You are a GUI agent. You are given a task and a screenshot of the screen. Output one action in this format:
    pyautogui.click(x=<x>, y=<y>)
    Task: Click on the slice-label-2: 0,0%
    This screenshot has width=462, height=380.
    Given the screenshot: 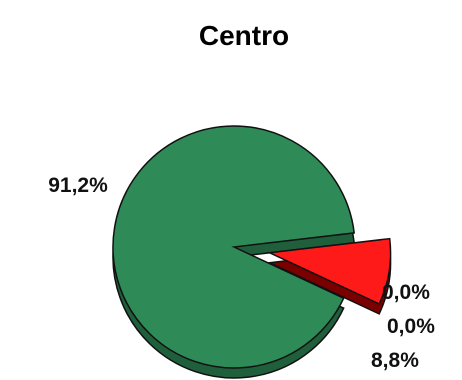 What is the action you would take?
    pyautogui.click(x=406, y=292)
    